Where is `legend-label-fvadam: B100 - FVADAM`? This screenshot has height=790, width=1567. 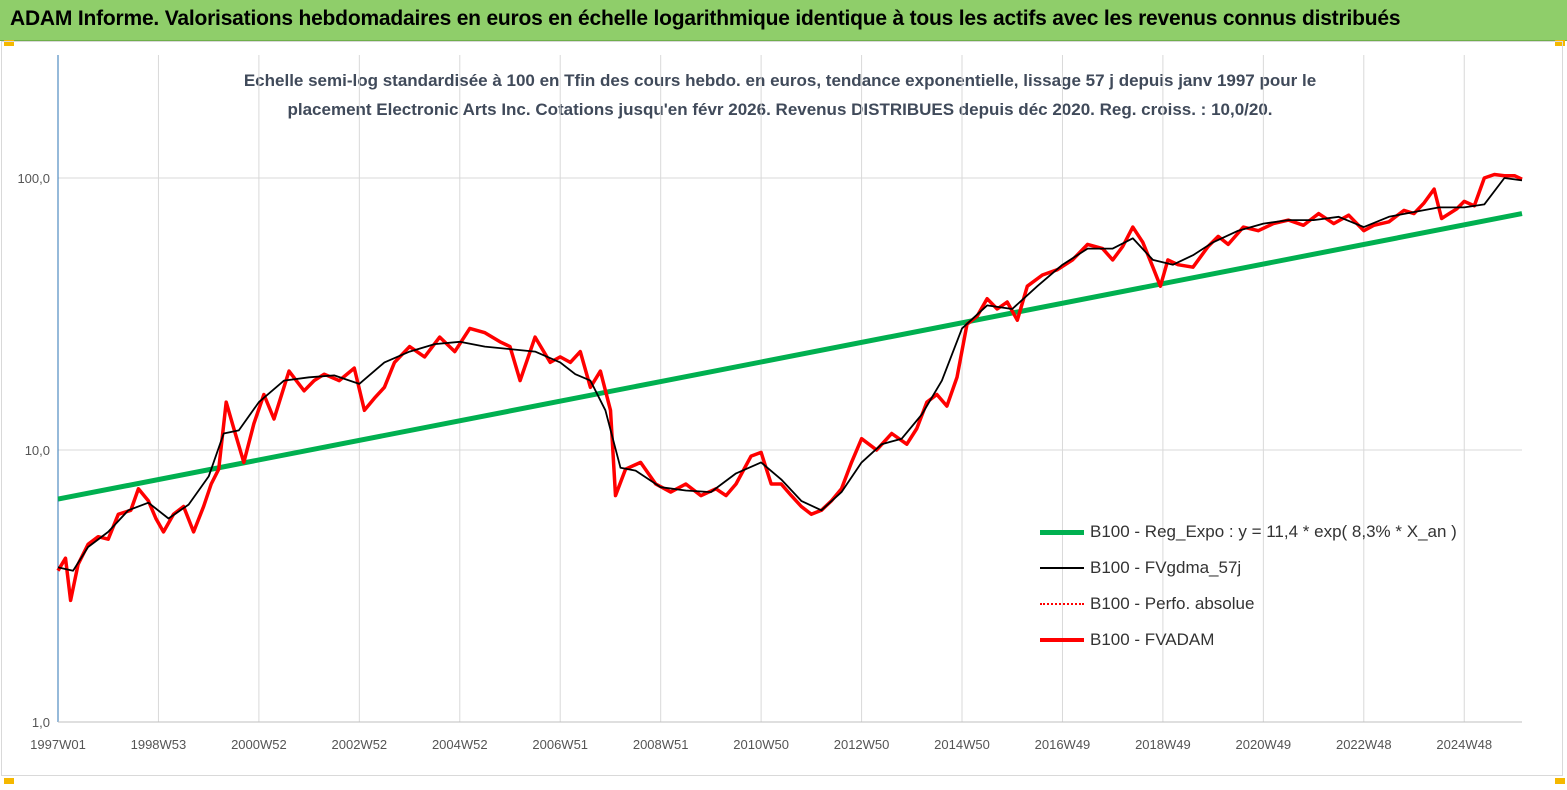 legend-label-fvadam: B100 - FVADAM is located at coordinates (1152, 639).